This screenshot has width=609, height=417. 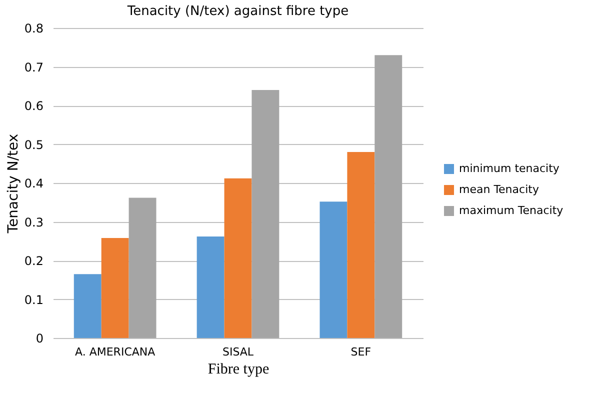 I want to click on y-tick-label: 0.4, so click(x=34, y=183).